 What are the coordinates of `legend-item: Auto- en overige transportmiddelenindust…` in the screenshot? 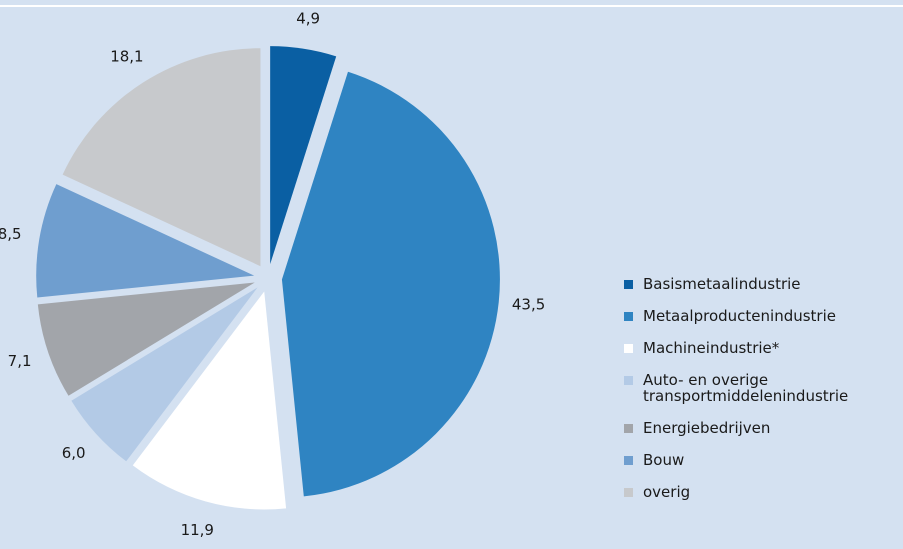 It's located at (749, 388).